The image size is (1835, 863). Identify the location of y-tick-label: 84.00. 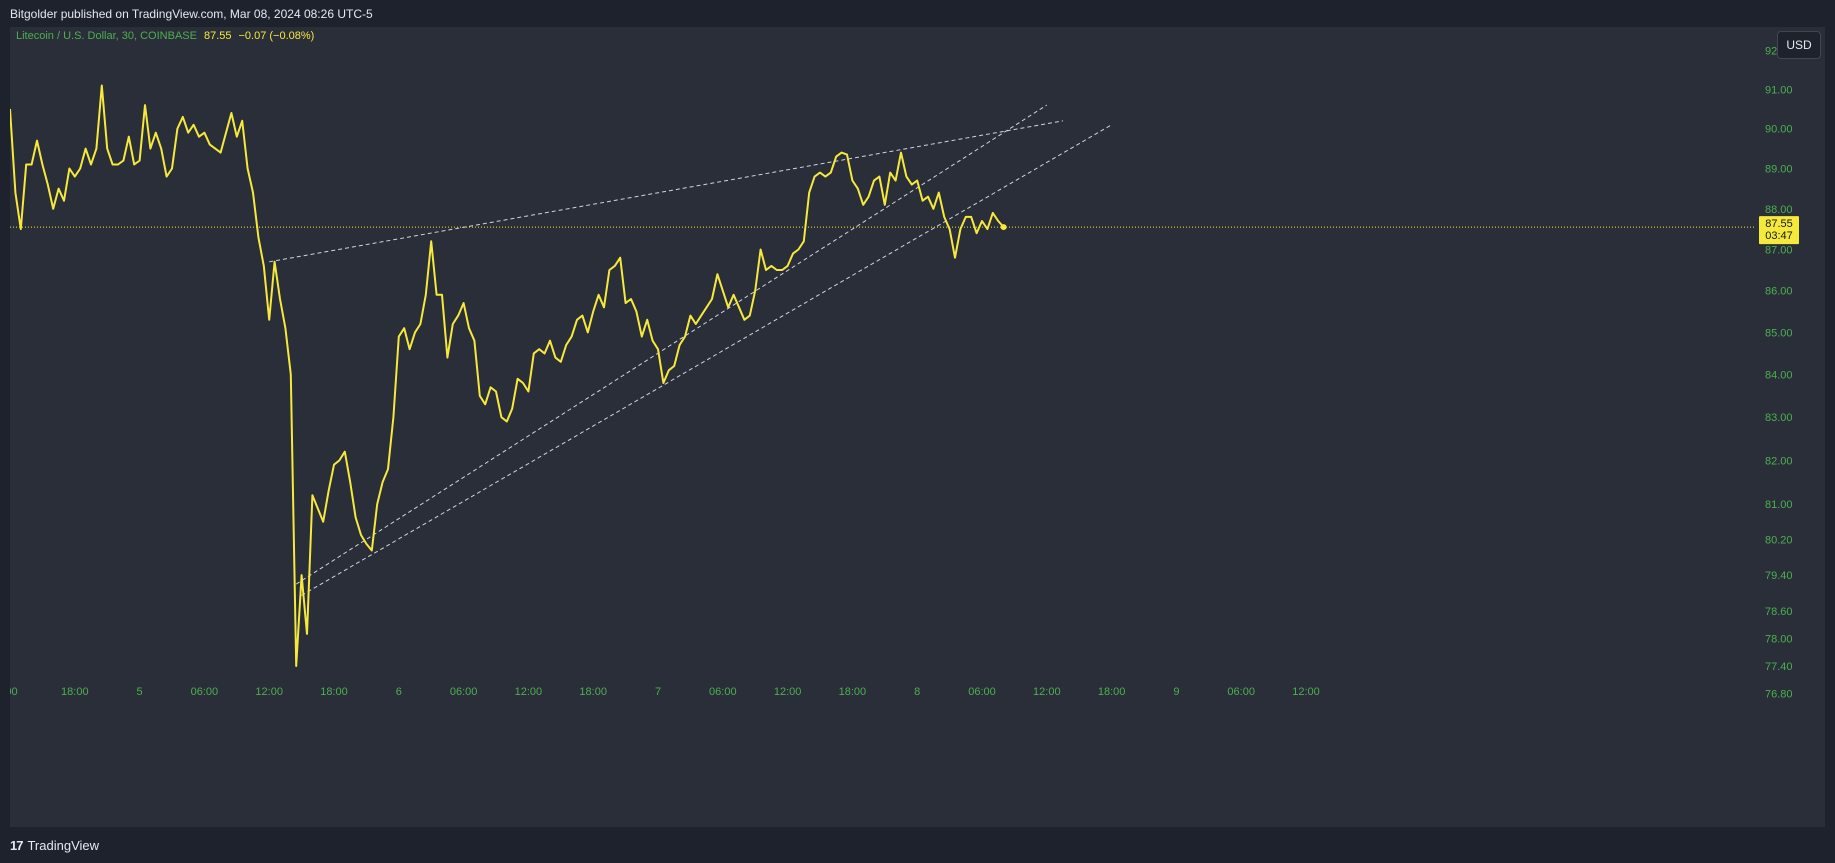
(1779, 376).